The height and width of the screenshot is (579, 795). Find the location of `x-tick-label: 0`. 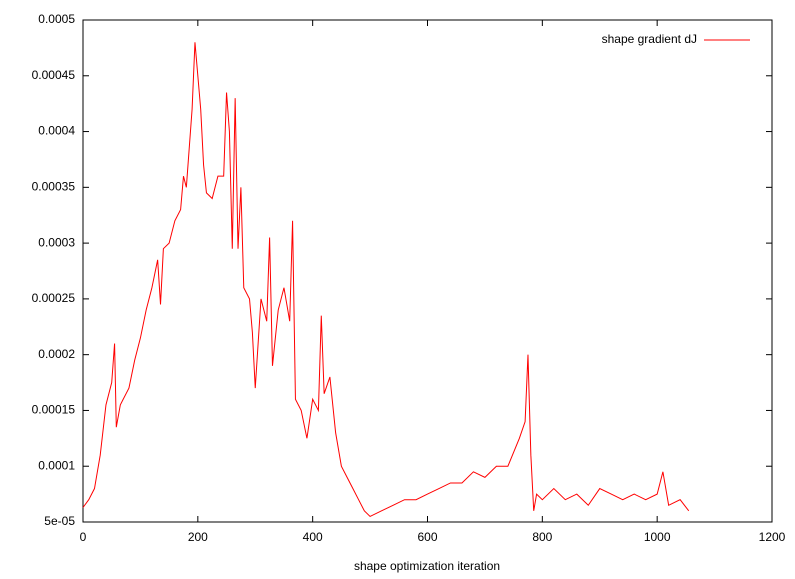

x-tick-label: 0 is located at coordinates (83, 537).